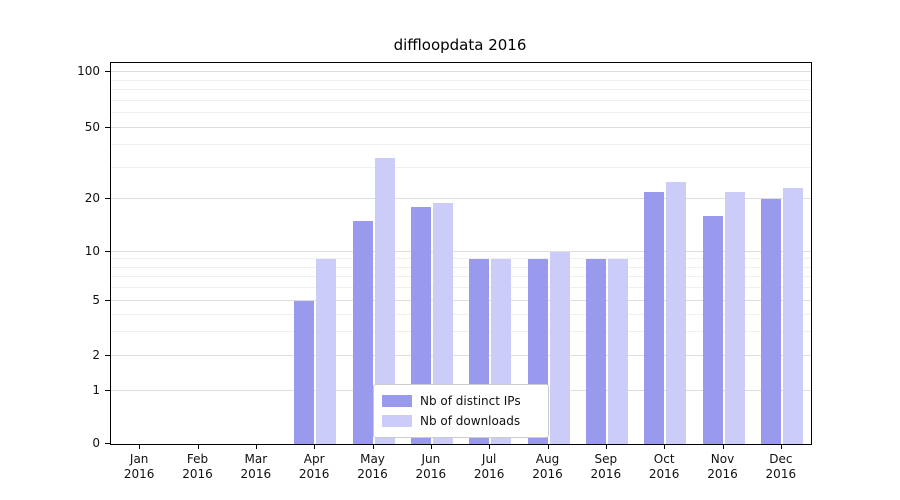  I want to click on x-tick-label: Mar 2016, so click(256, 467).